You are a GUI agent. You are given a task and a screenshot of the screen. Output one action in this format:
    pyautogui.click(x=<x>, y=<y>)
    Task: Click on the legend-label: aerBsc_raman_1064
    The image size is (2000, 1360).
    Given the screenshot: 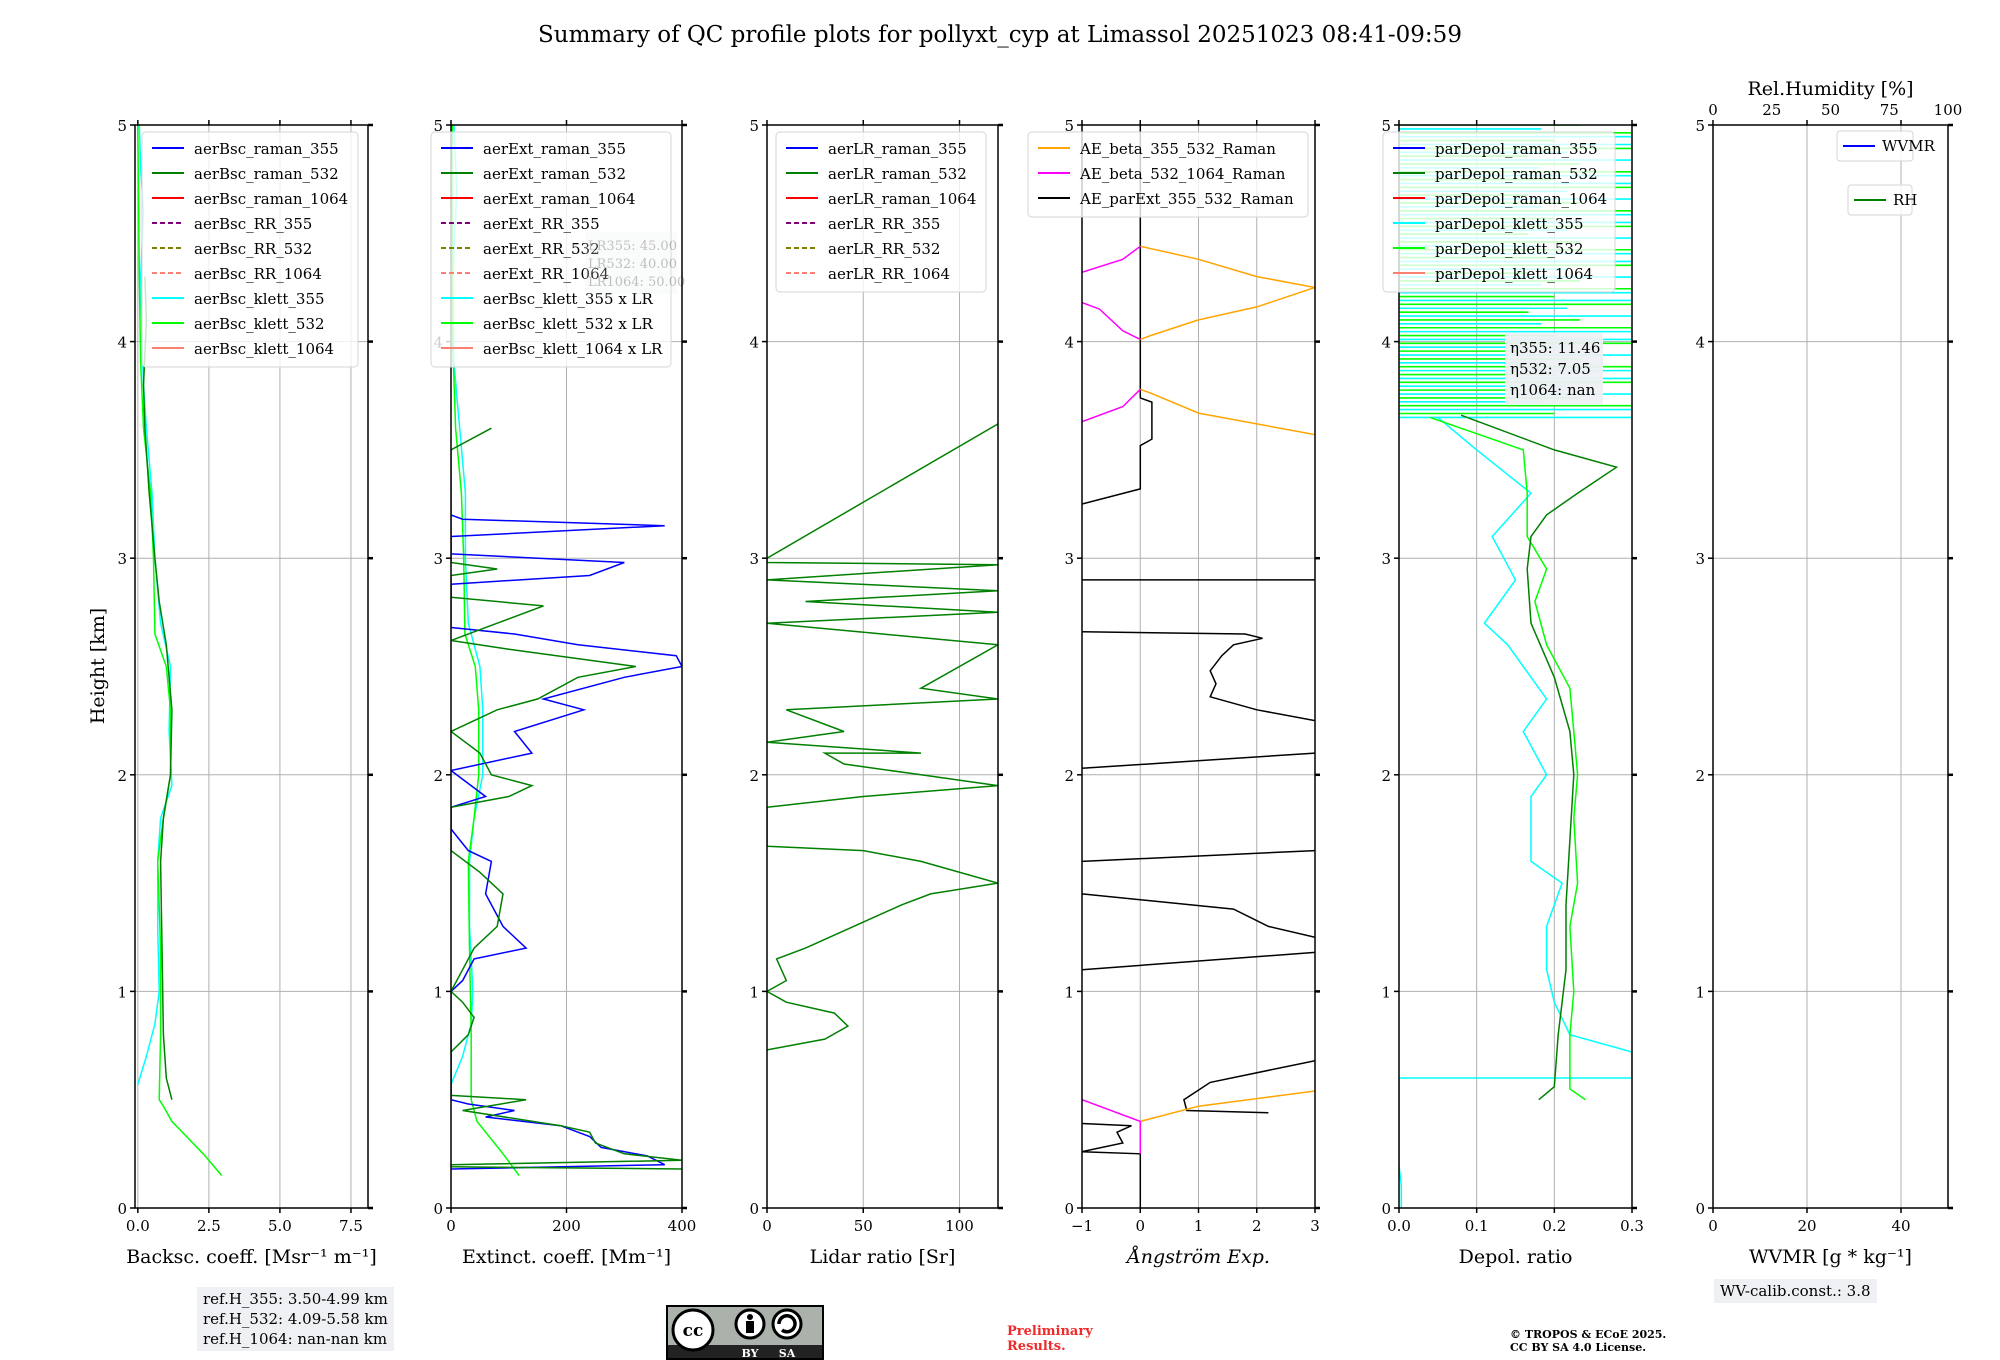 What is the action you would take?
    pyautogui.click(x=271, y=199)
    